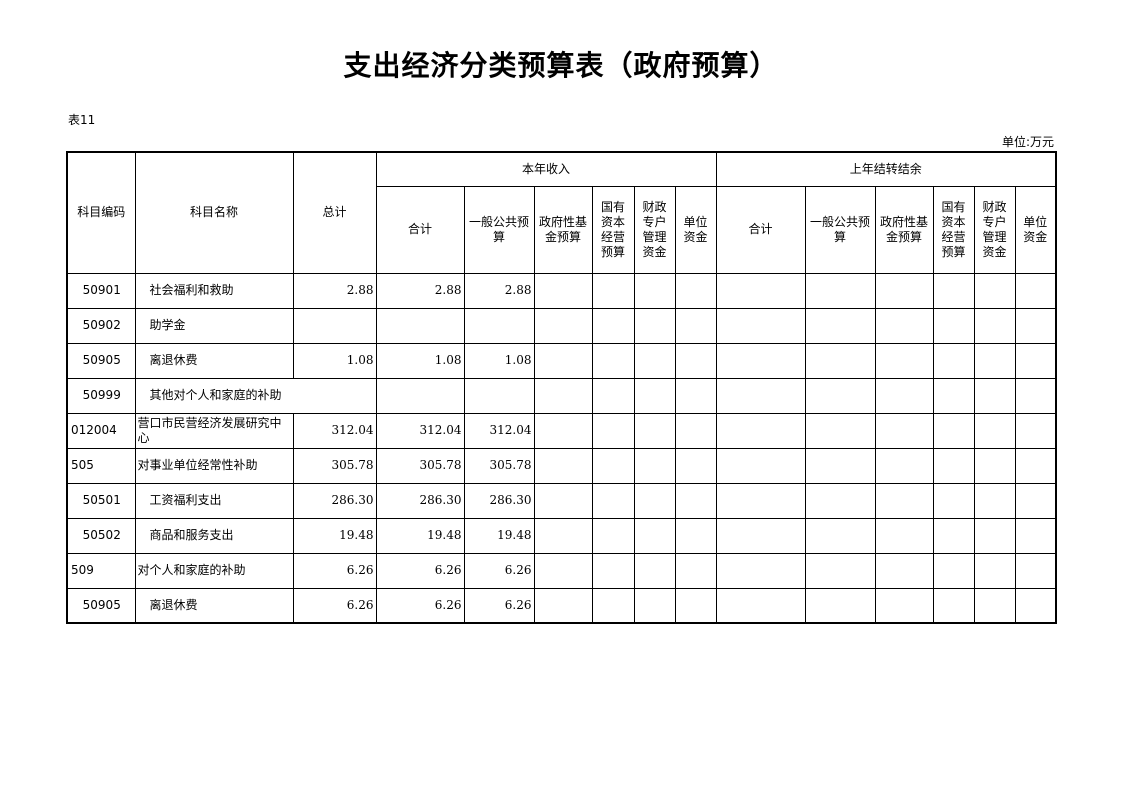 Image resolution: width=1122 pixels, height=793 pixels. What do you see at coordinates (561, 65) in the screenshot?
I see `page-title: 支出经济分类预算表（政府预算）` at bounding box center [561, 65].